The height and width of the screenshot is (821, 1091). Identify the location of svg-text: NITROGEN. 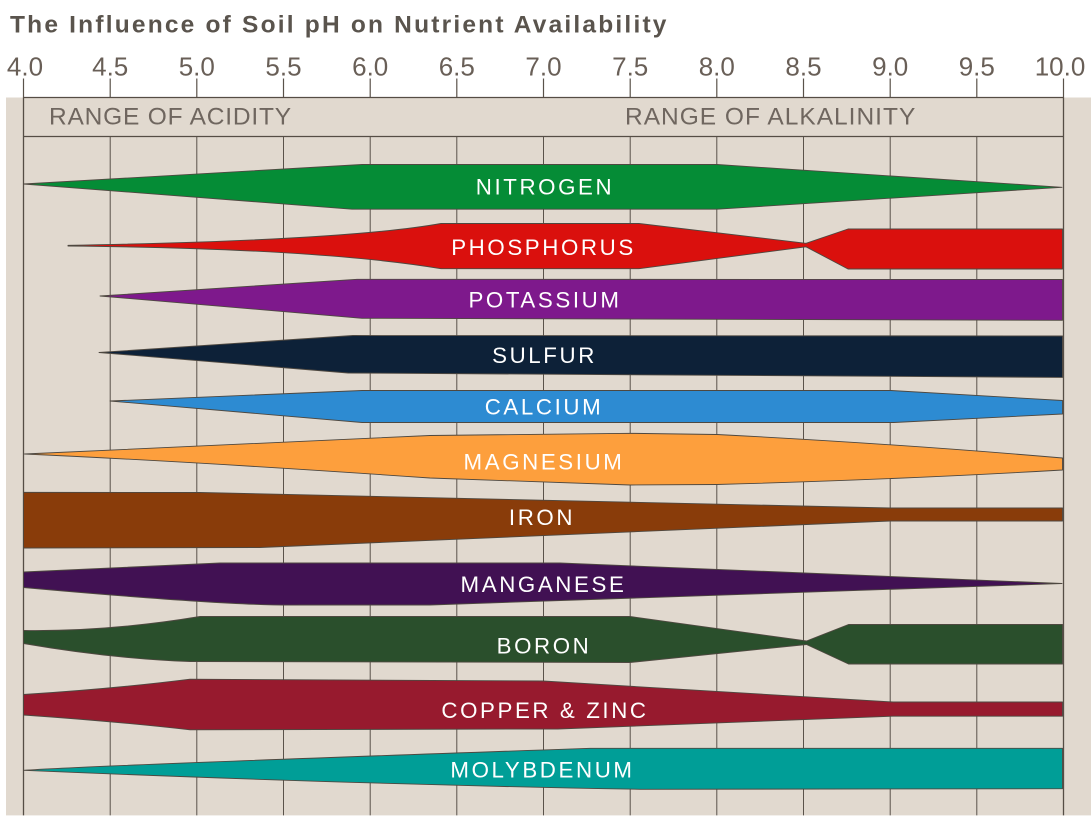
(545, 187).